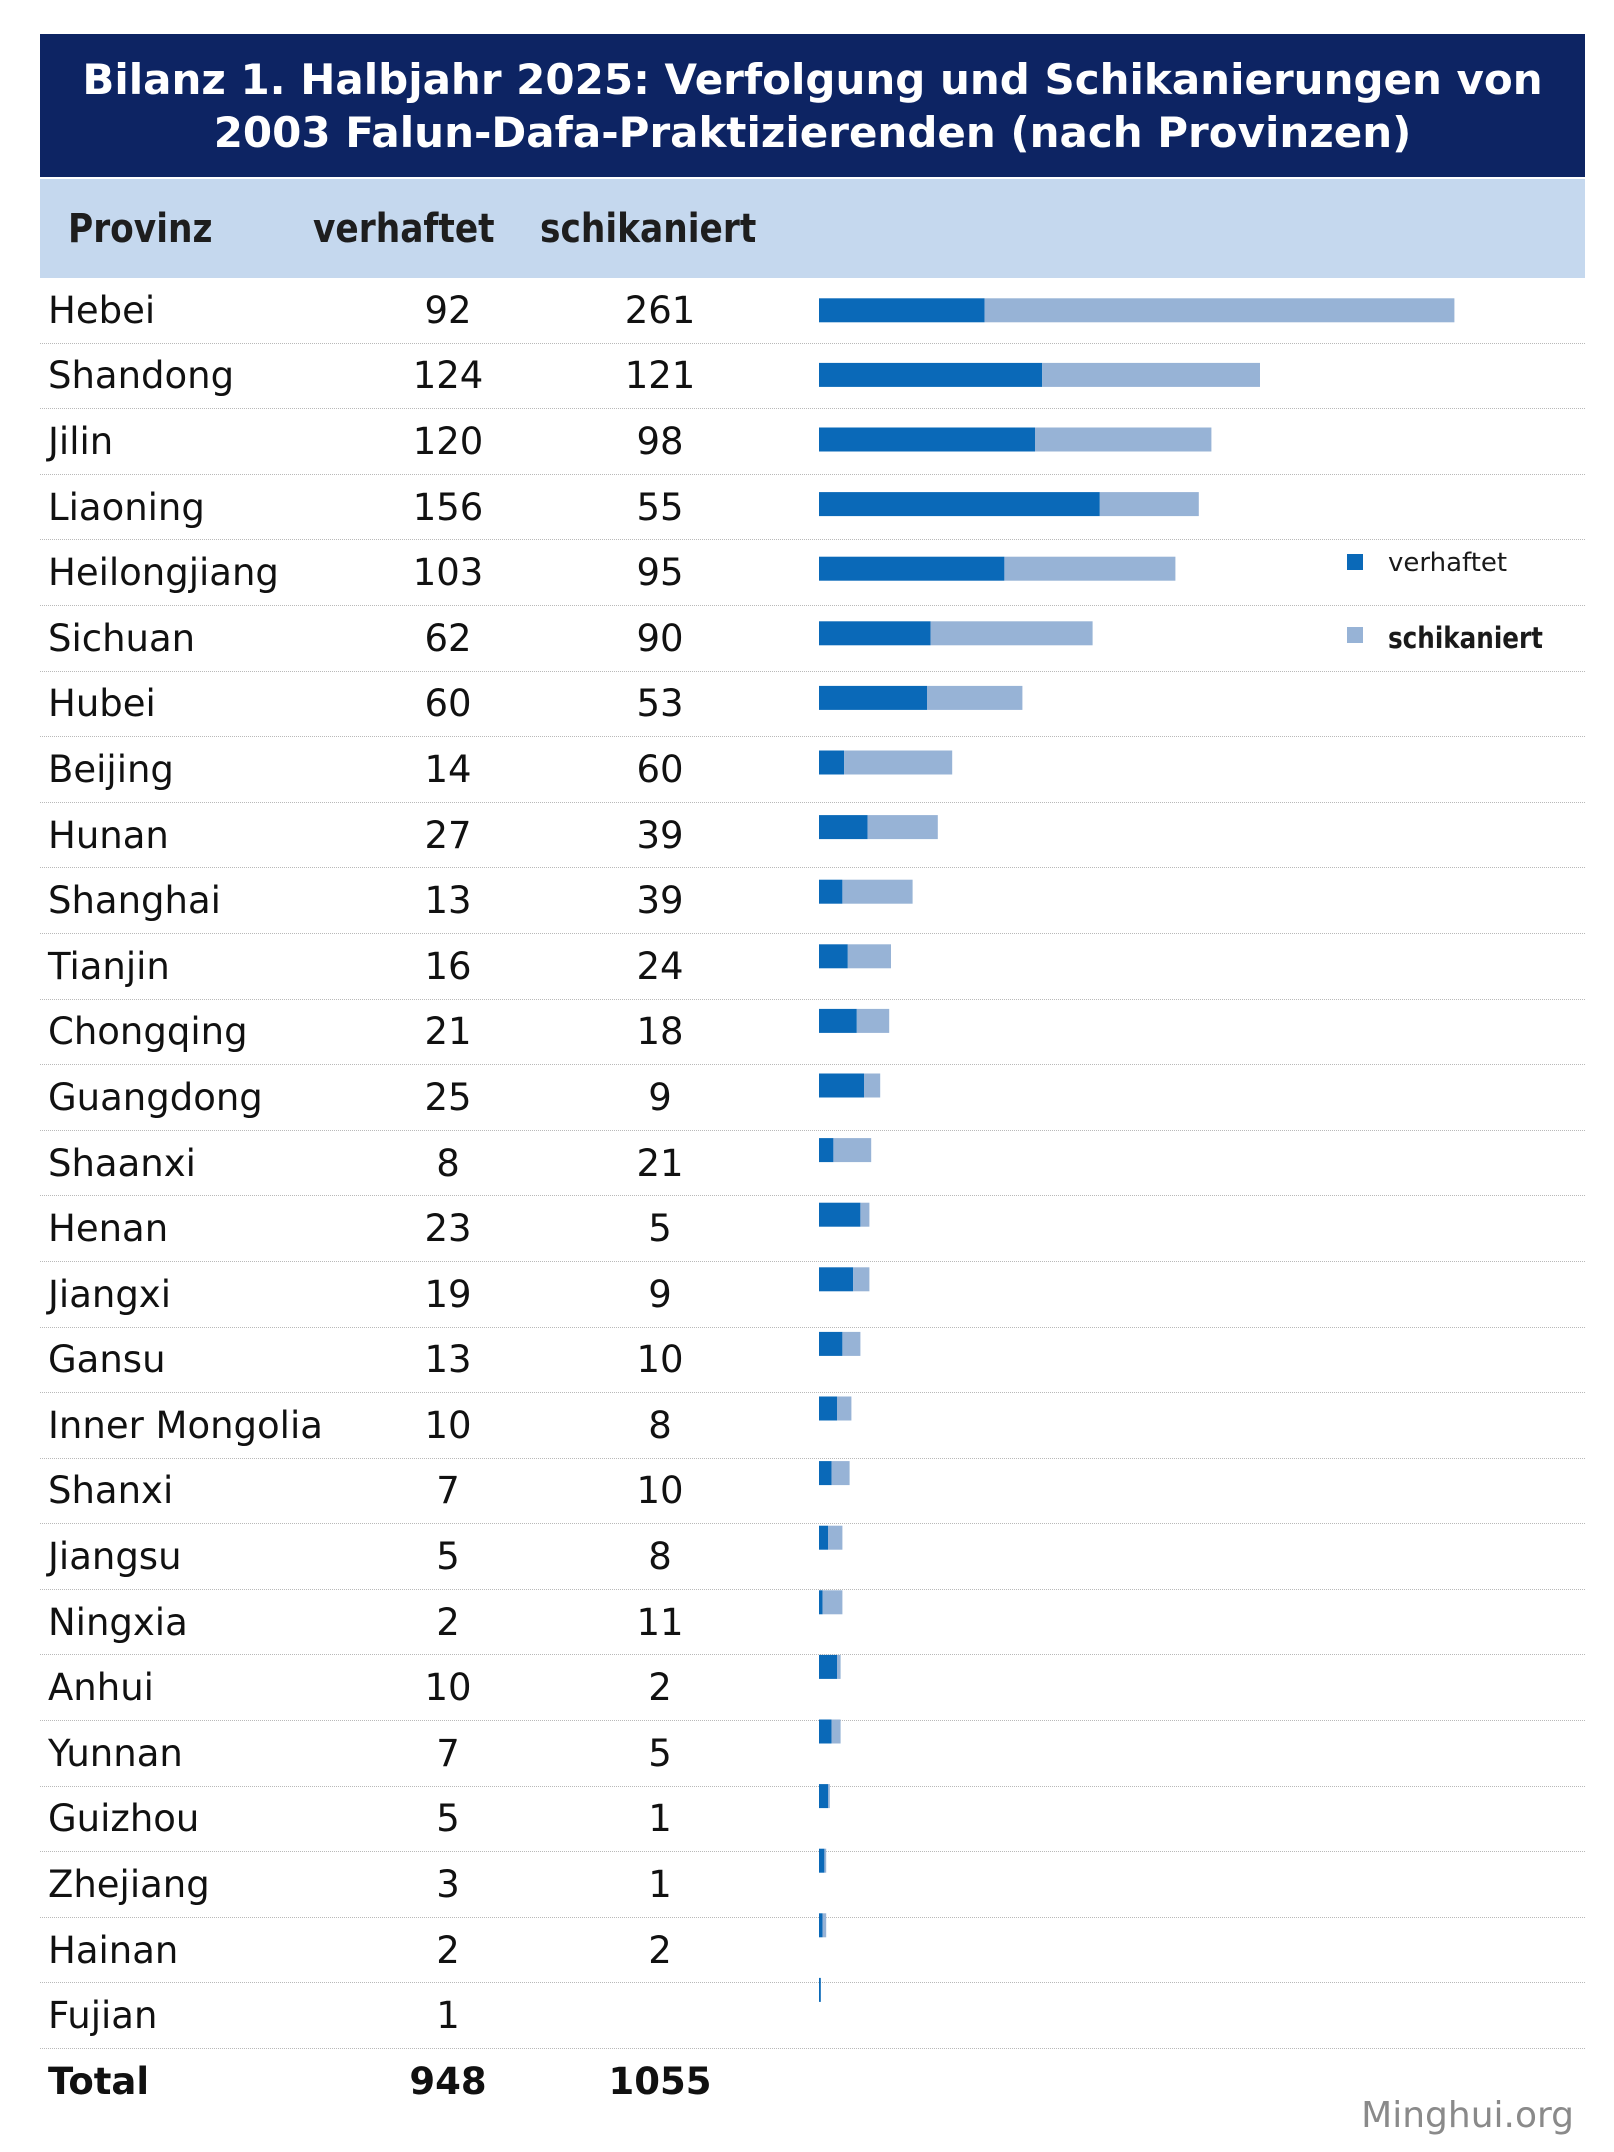 The height and width of the screenshot is (2152, 1614). I want to click on arrested-count: 124, so click(448, 376).